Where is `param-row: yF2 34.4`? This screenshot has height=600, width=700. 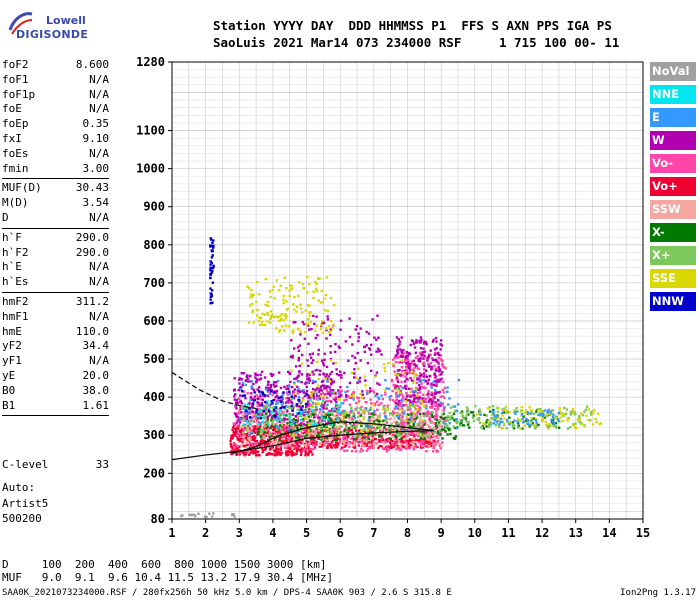 param-row: yF2 34.4 is located at coordinates (55, 346).